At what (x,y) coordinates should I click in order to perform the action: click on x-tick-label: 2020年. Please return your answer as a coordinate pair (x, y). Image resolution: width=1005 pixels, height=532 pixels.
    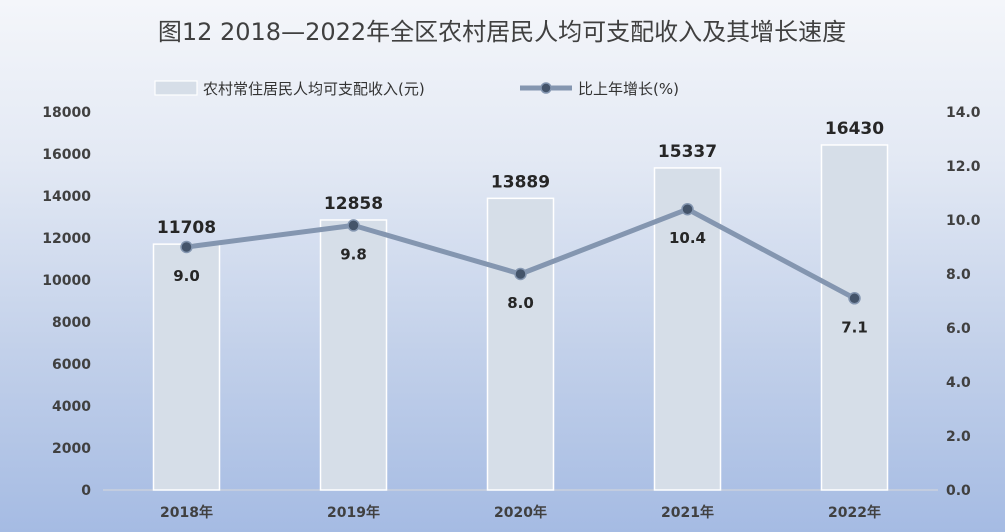
    Looking at the image, I should click on (520, 512).